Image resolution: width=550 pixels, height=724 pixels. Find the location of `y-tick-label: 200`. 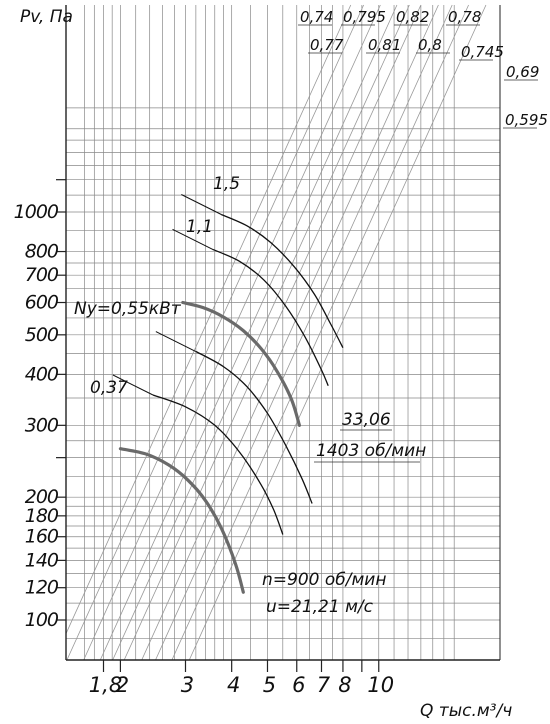

y-tick-label: 200 is located at coordinates (42, 497).